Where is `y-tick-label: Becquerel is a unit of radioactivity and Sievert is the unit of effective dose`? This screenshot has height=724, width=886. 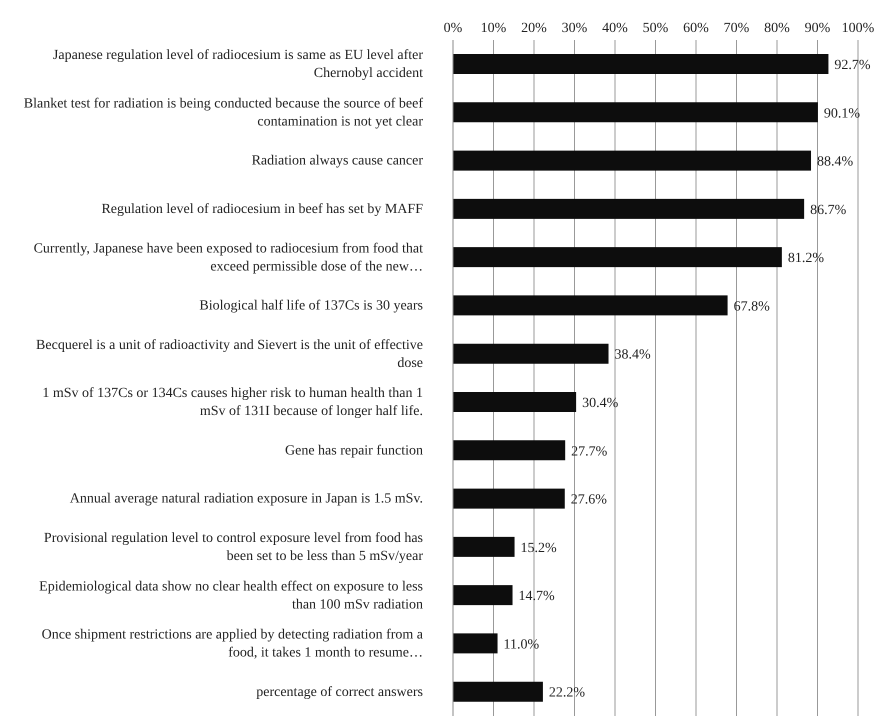 y-tick-label: Becquerel is a unit of radioactivity and Sievert is the unit of effective dose is located at coordinates (229, 353).